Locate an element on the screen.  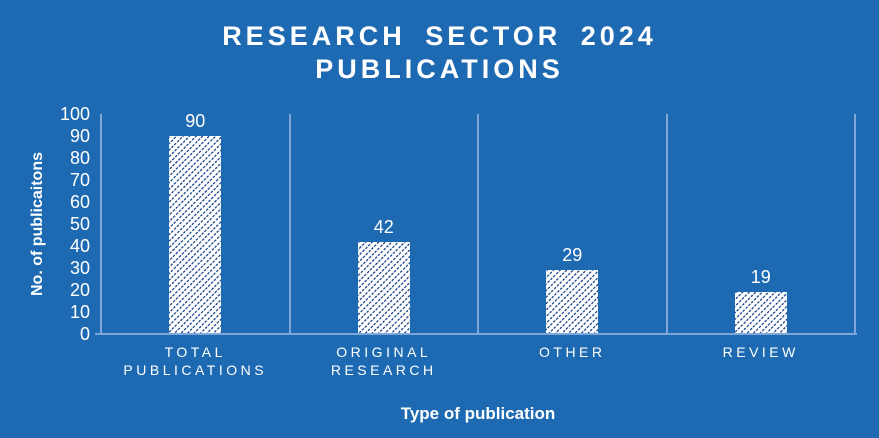
chart-title-line-1: RESEARCH SECTOR 2024 is located at coordinates (439, 36).